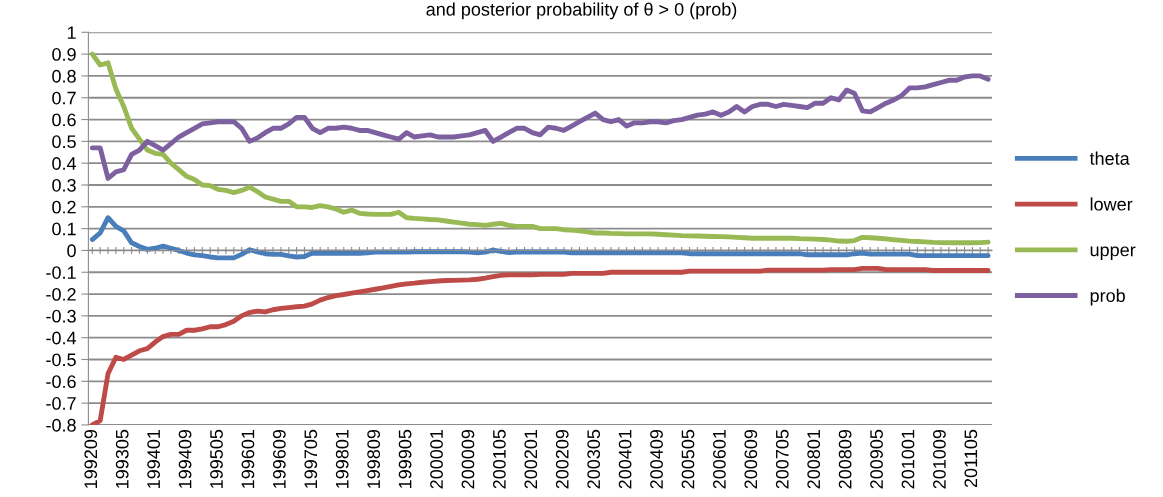 This screenshot has height=497, width=1163. What do you see at coordinates (61, 316) in the screenshot?
I see `y-tick-label: -0.3` at bounding box center [61, 316].